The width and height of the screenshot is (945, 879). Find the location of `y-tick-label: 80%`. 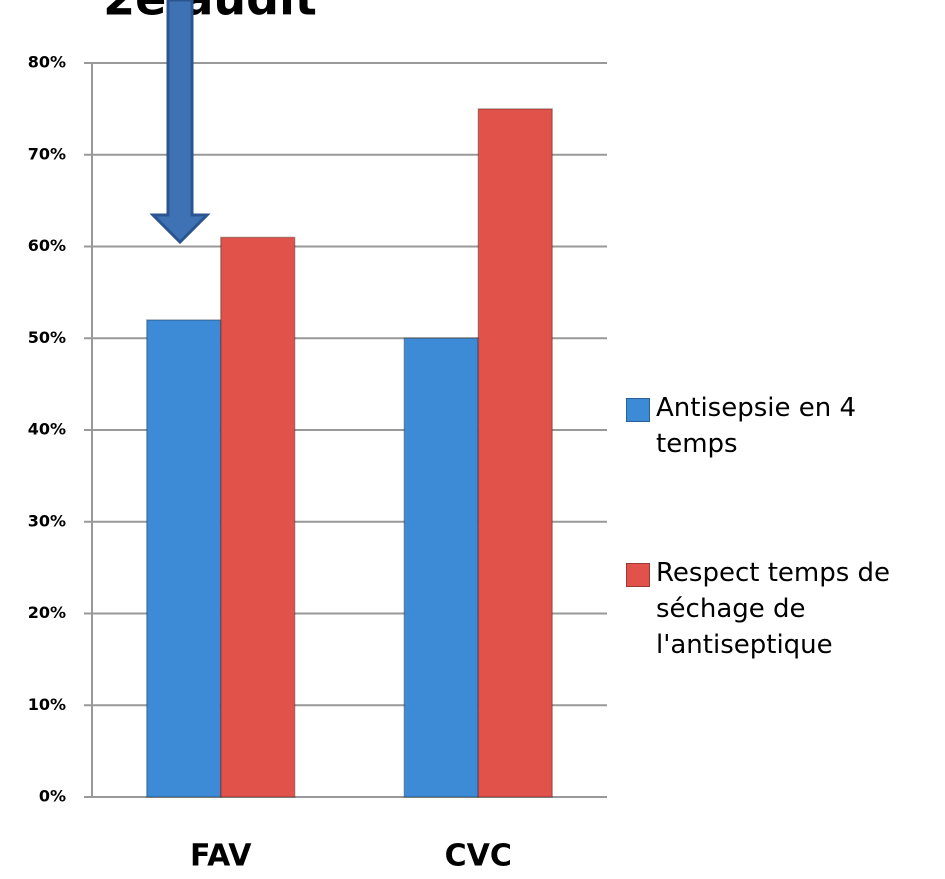

y-tick-label: 80% is located at coordinates (47, 62).